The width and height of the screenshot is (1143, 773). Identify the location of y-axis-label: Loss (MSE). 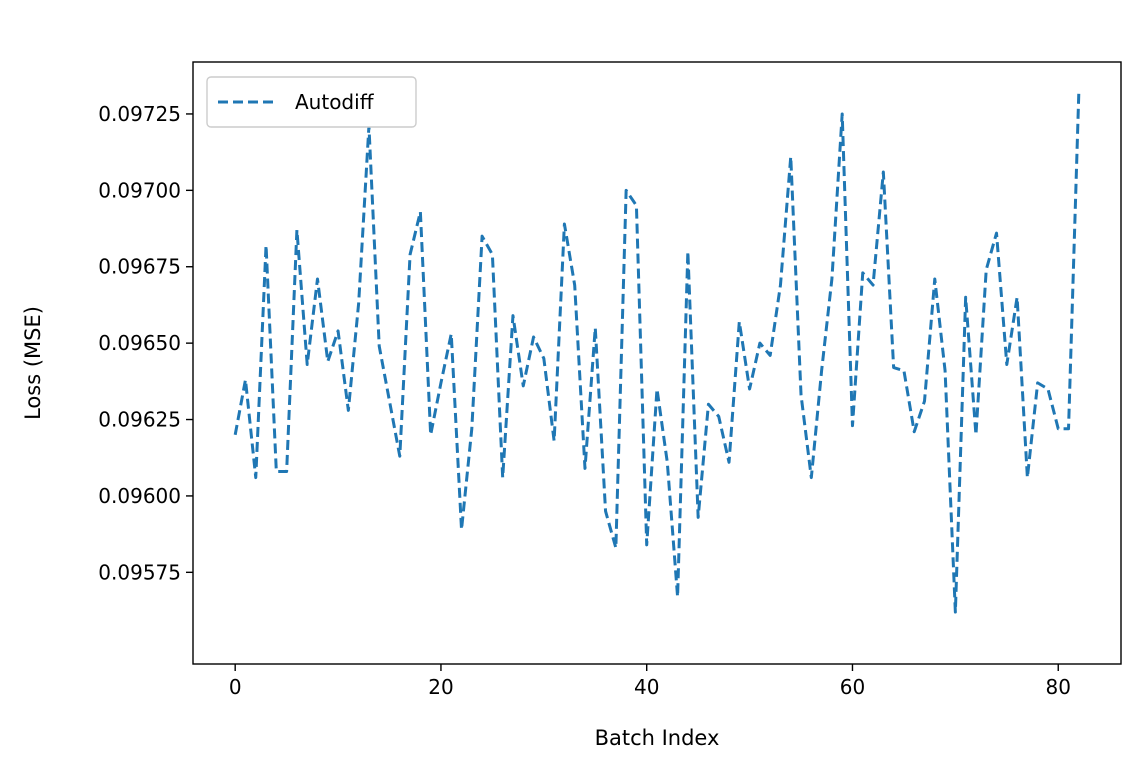
(33, 363).